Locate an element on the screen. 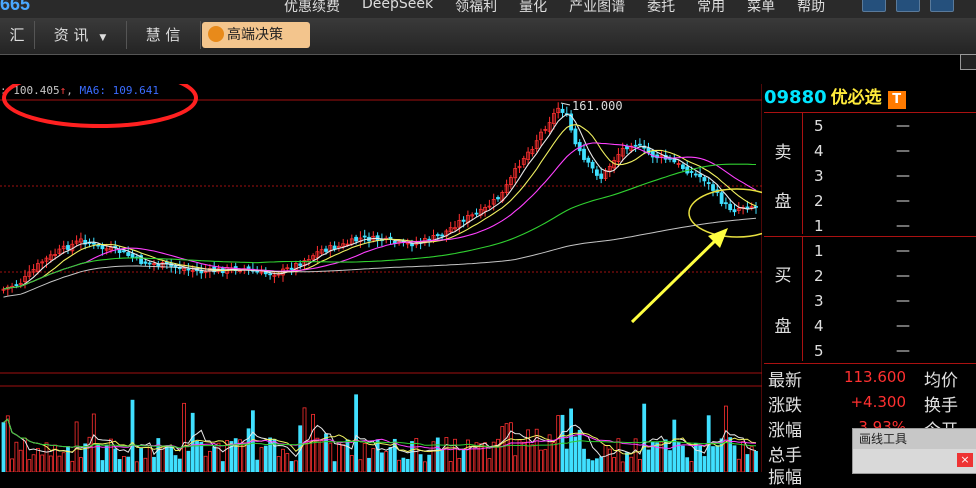 Image resolution: width=976 pixels, height=488 pixels. menu-item-order: 委托 is located at coordinates (661, 7).